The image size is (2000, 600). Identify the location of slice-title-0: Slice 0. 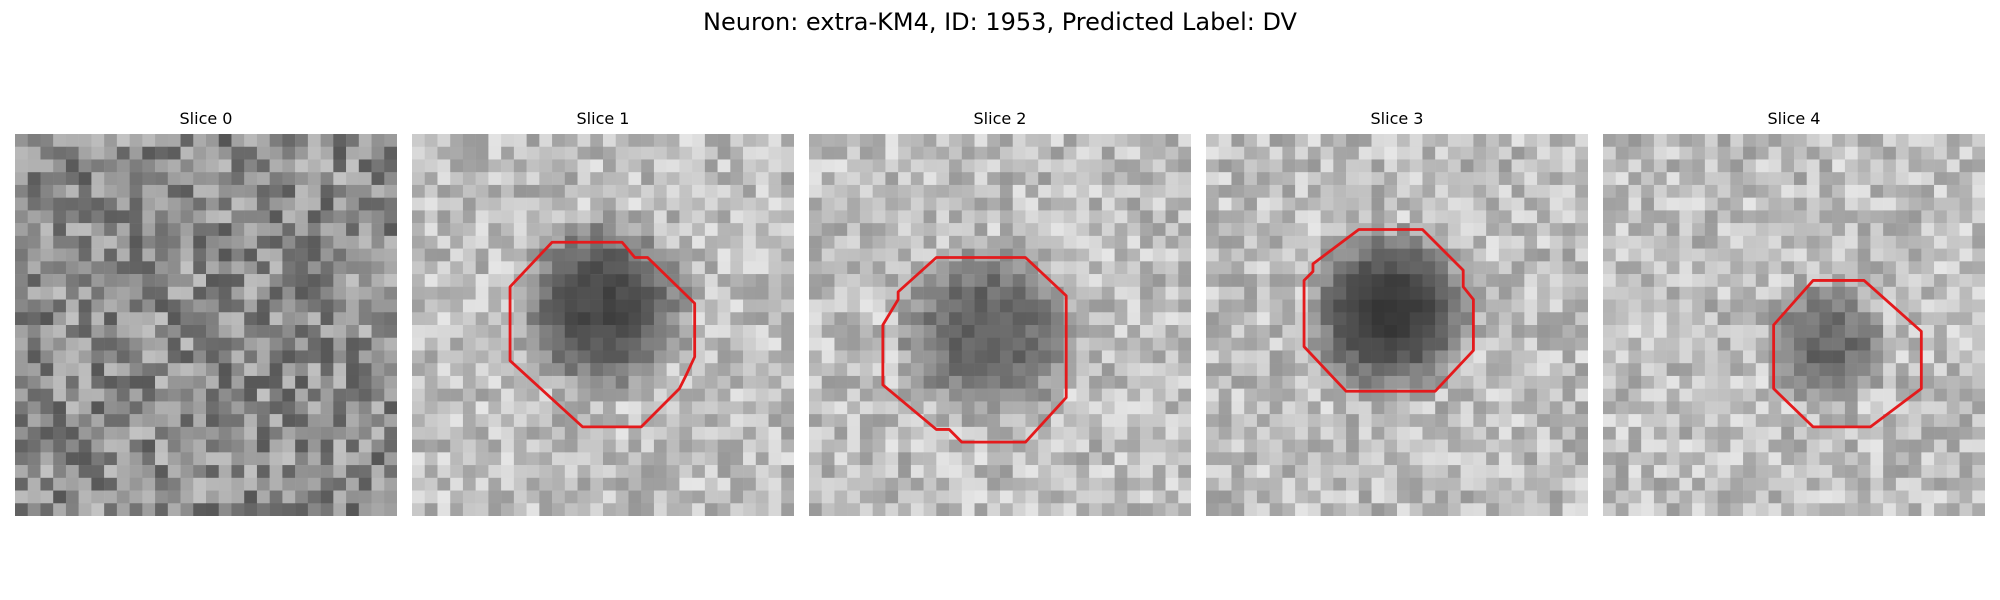
(206, 119).